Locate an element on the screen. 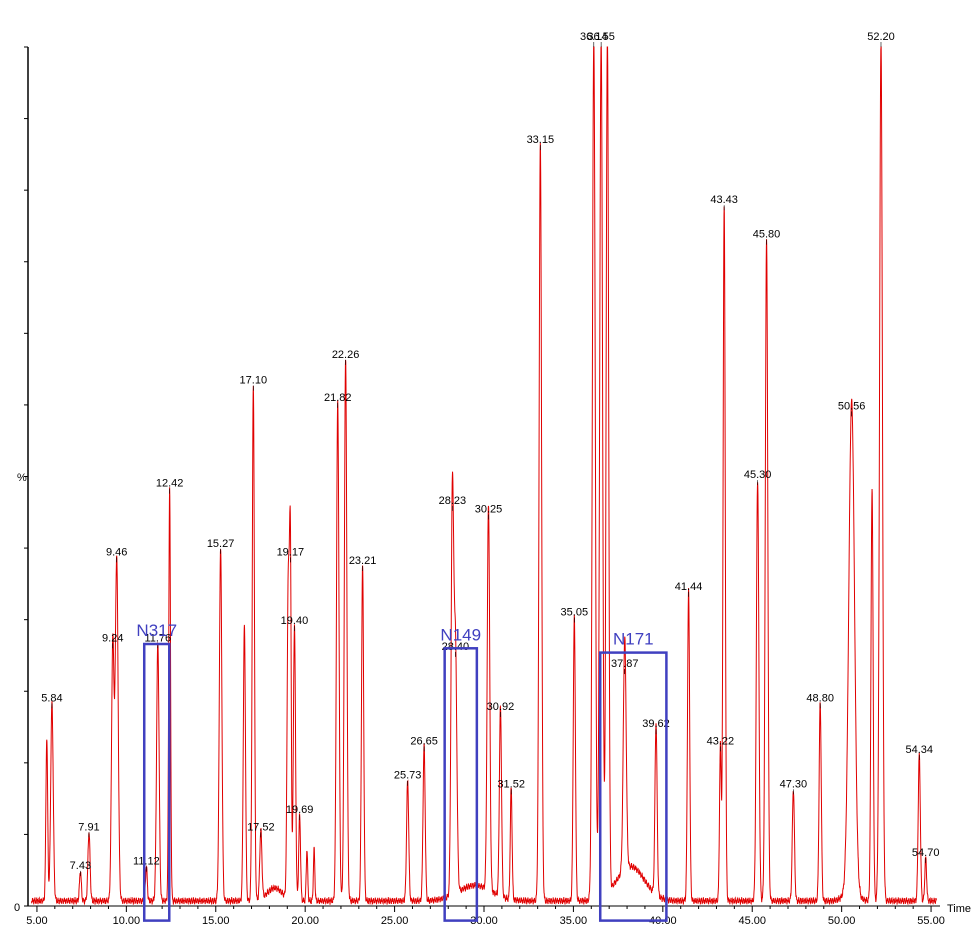 Image resolution: width=978 pixels, height=928 pixels. peak-label: 47.30 is located at coordinates (794, 784).